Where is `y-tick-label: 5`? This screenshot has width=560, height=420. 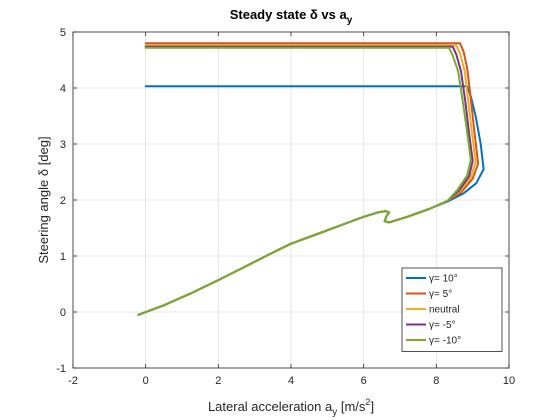
y-tick-label: 5 is located at coordinates (63, 33).